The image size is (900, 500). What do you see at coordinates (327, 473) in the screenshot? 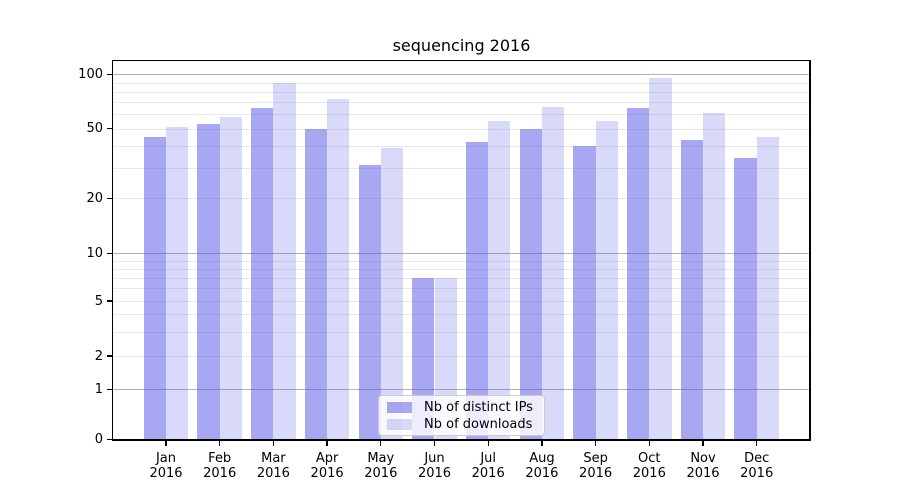
I see `x-tick-year-apr: 2016` at bounding box center [327, 473].